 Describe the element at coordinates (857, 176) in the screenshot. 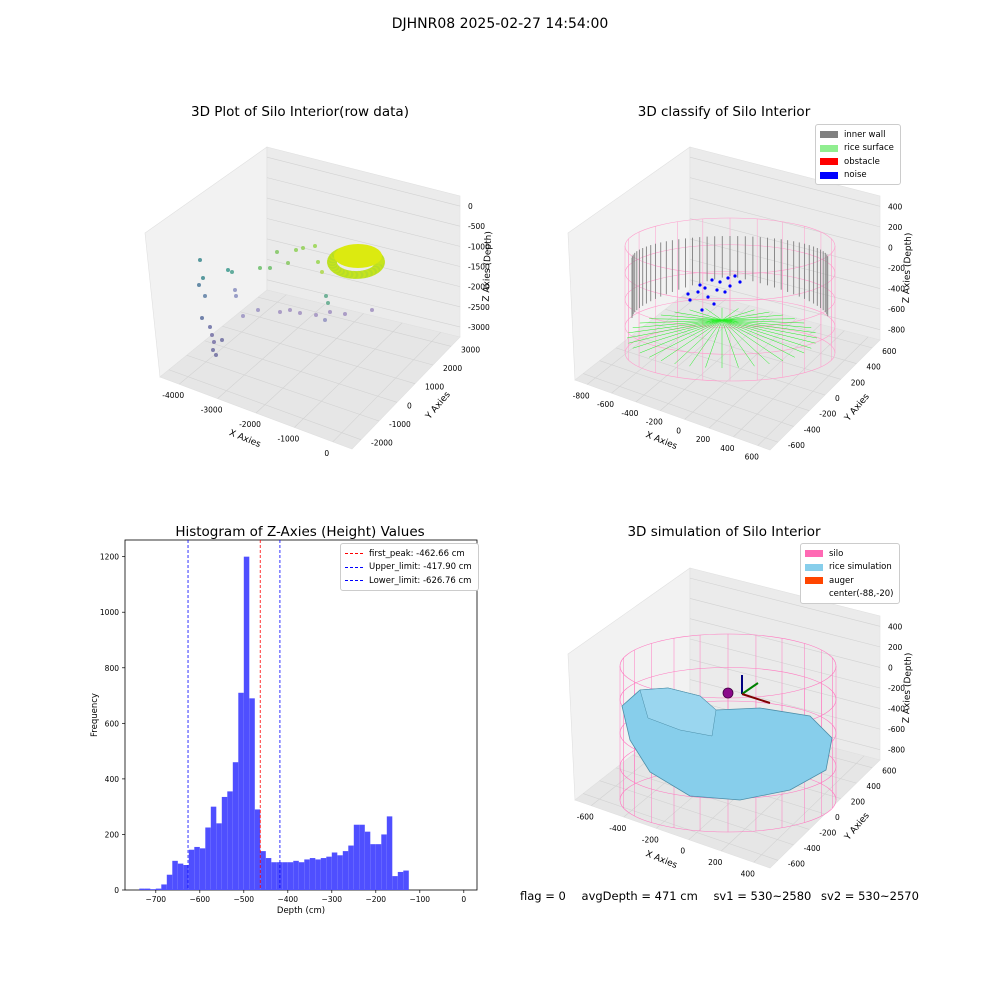

I see `legend-item-noise: noise` at that location.